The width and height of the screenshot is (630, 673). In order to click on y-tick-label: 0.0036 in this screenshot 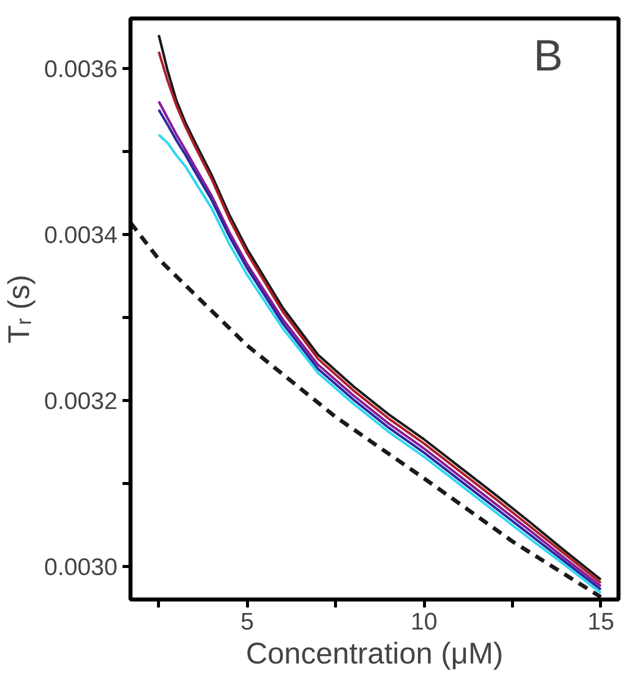, I will do `click(81, 69)`.